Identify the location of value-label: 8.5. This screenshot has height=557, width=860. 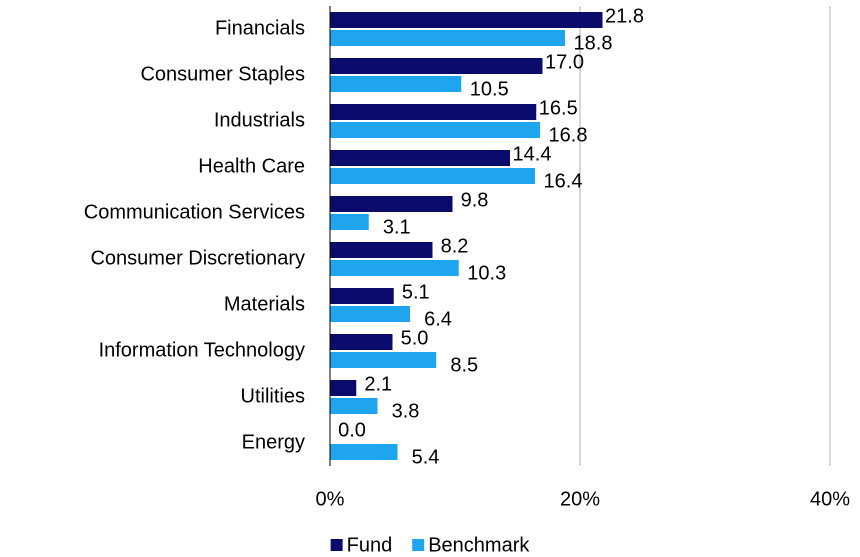
(464, 365).